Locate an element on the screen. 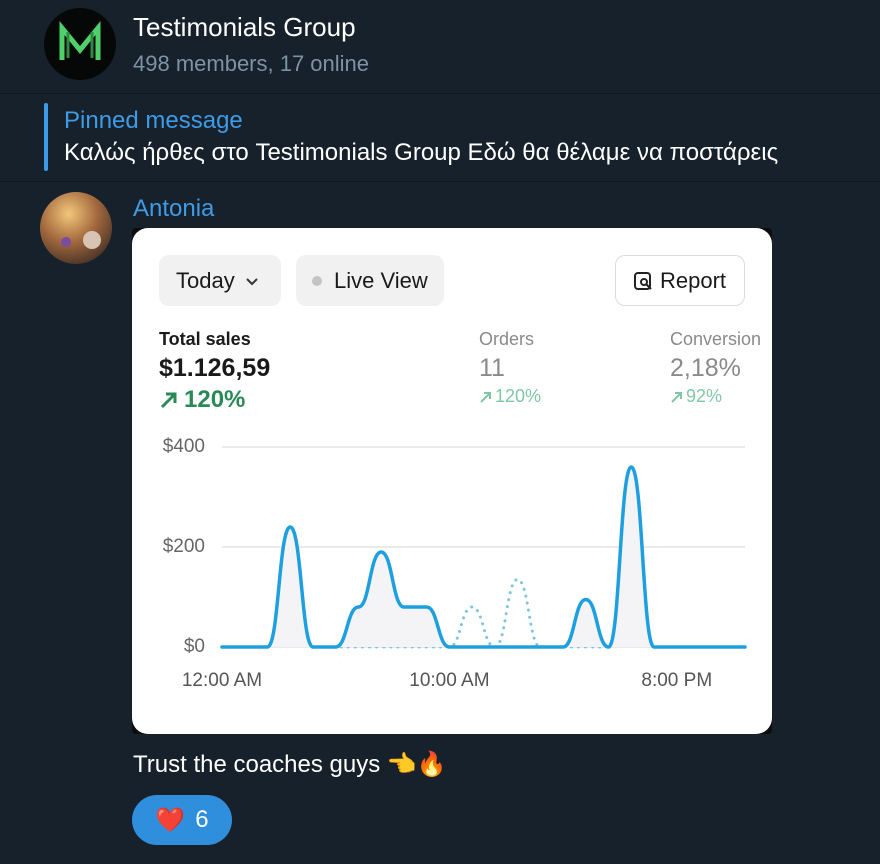 The image size is (880, 864). report-icon is located at coordinates (643, 280).